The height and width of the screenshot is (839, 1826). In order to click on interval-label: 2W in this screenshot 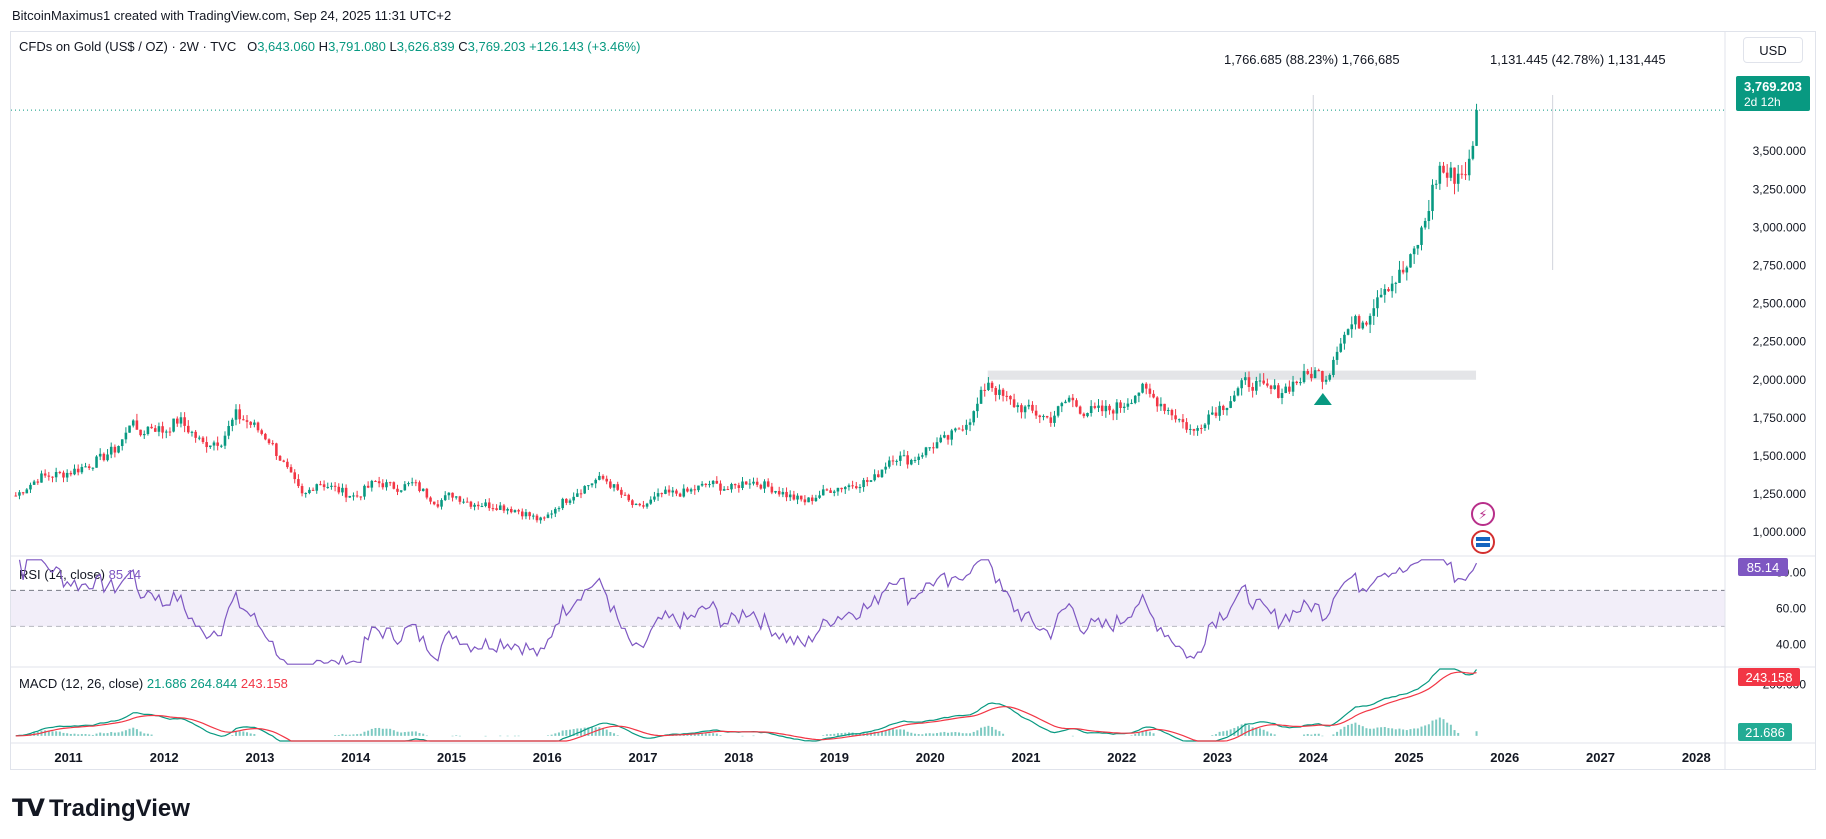, I will do `click(189, 46)`.